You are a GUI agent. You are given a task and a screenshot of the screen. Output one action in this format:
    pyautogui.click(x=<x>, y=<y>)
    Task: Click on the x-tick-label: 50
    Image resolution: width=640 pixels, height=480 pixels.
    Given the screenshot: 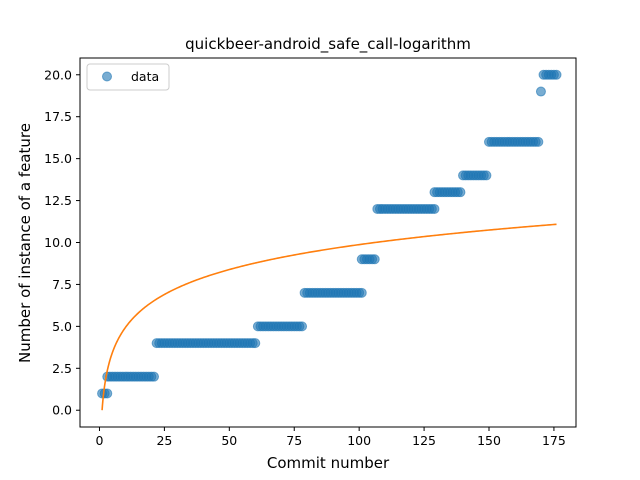 What is the action you would take?
    pyautogui.click(x=229, y=440)
    